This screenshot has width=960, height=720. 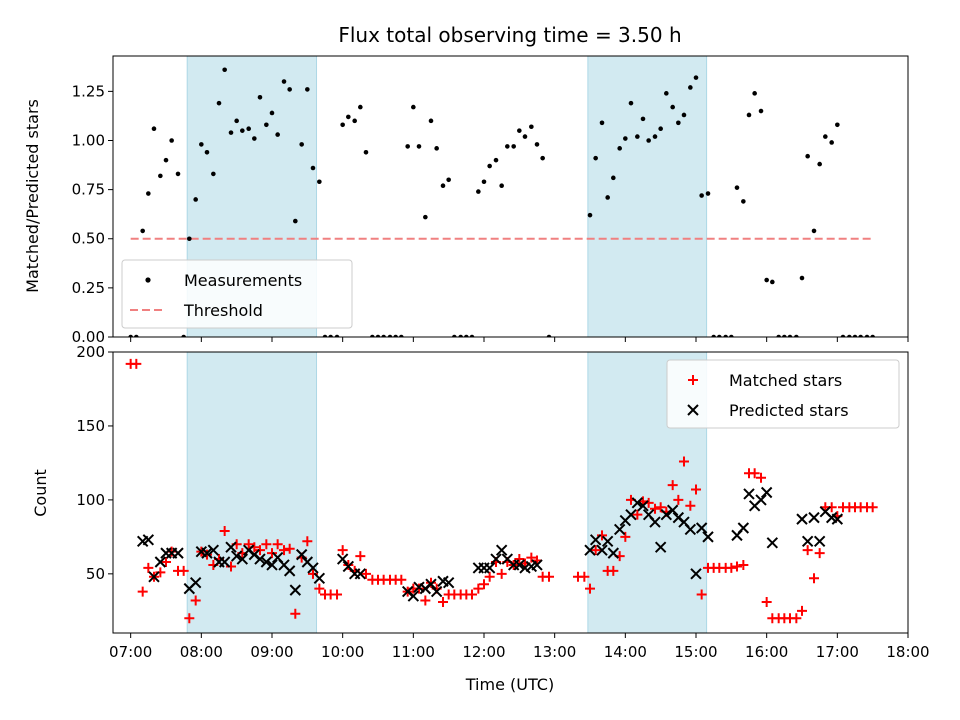 What do you see at coordinates (243, 280) in the screenshot?
I see `legend-label: Measurements` at bounding box center [243, 280].